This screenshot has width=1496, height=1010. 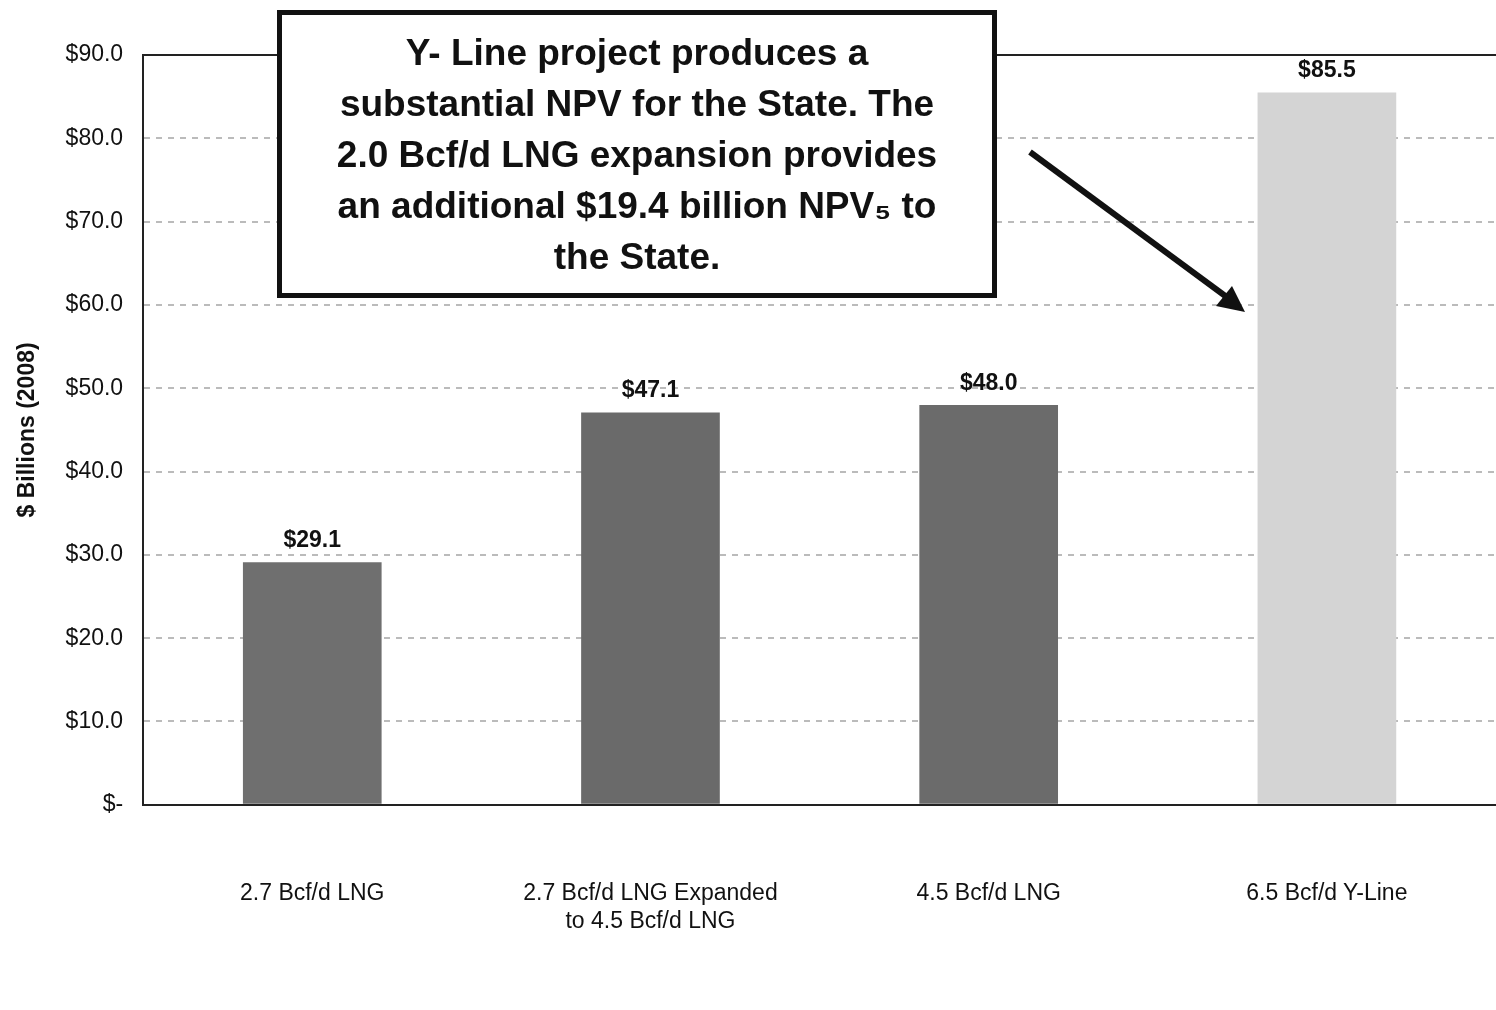 What do you see at coordinates (94, 53) in the screenshot?
I see `y-tick-label: $90.0` at bounding box center [94, 53].